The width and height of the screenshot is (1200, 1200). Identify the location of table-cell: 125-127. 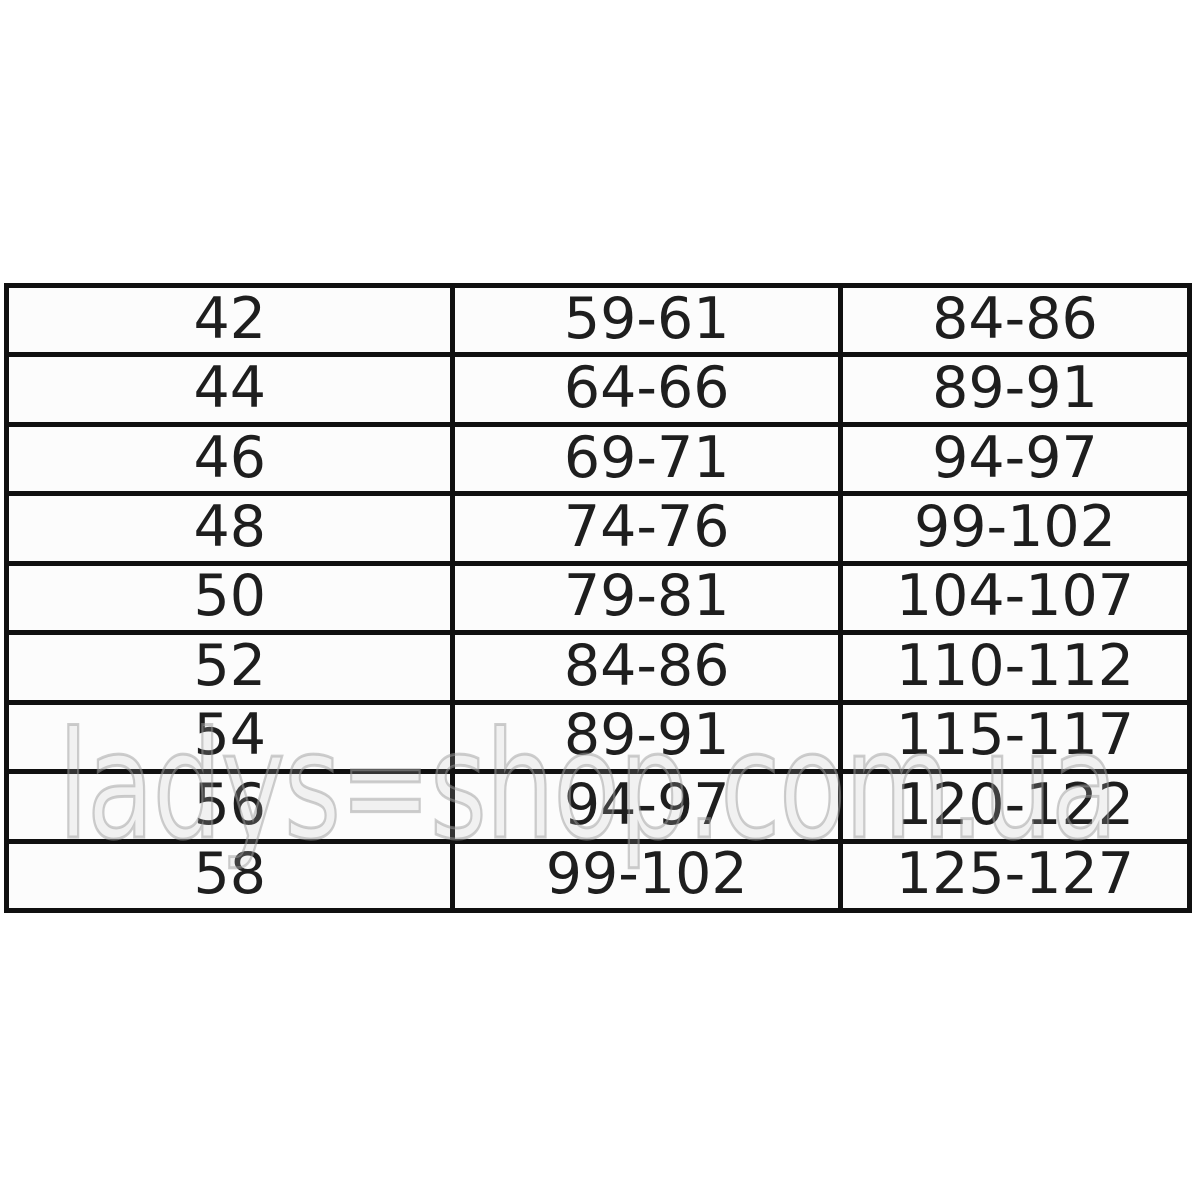
(1014, 875).